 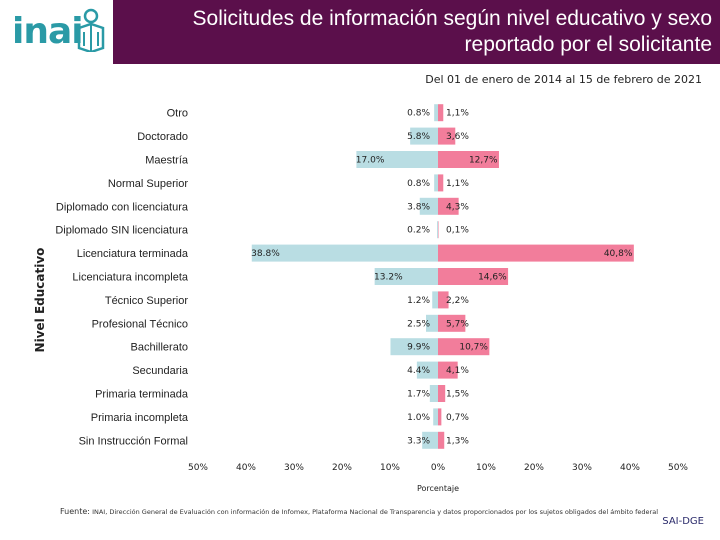 I want to click on data-label-right: 40,8%, so click(x=618, y=254).